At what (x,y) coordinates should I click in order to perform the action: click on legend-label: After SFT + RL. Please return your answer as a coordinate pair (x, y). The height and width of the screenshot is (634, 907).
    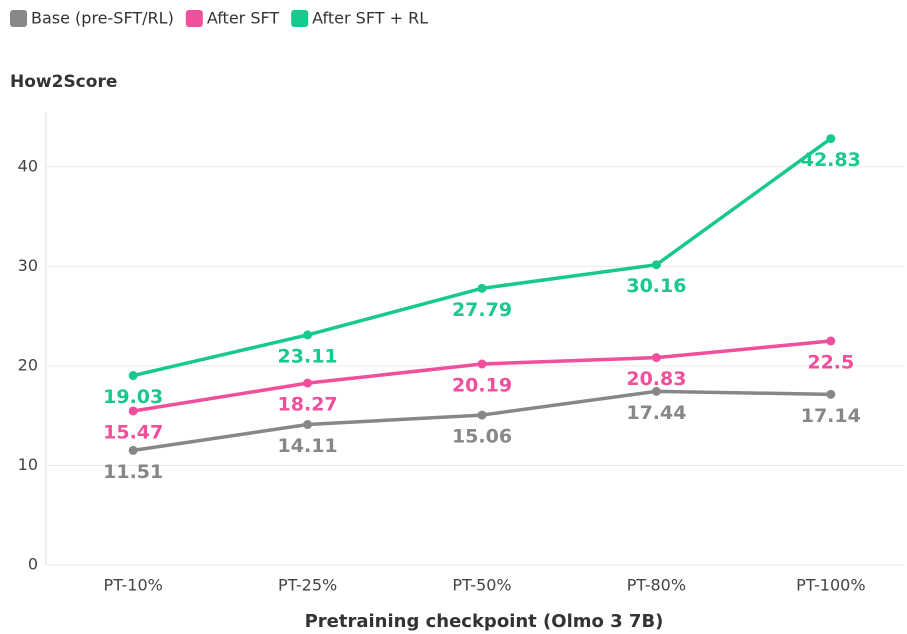
    Looking at the image, I should click on (370, 18).